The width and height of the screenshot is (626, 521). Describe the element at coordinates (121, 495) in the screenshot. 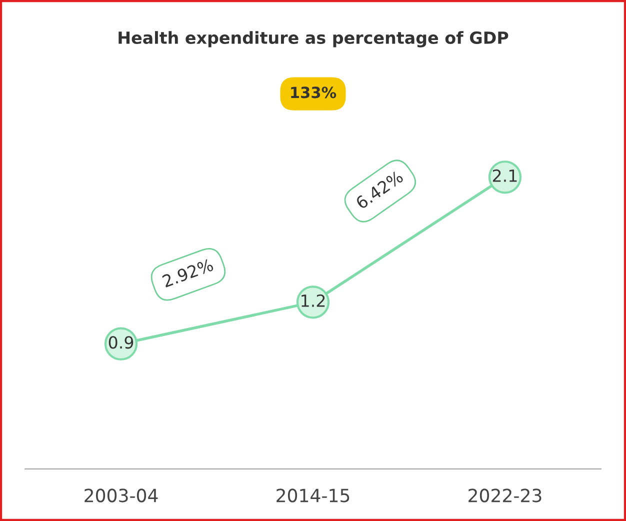

I see `x-tick-label: 2003-04` at that location.